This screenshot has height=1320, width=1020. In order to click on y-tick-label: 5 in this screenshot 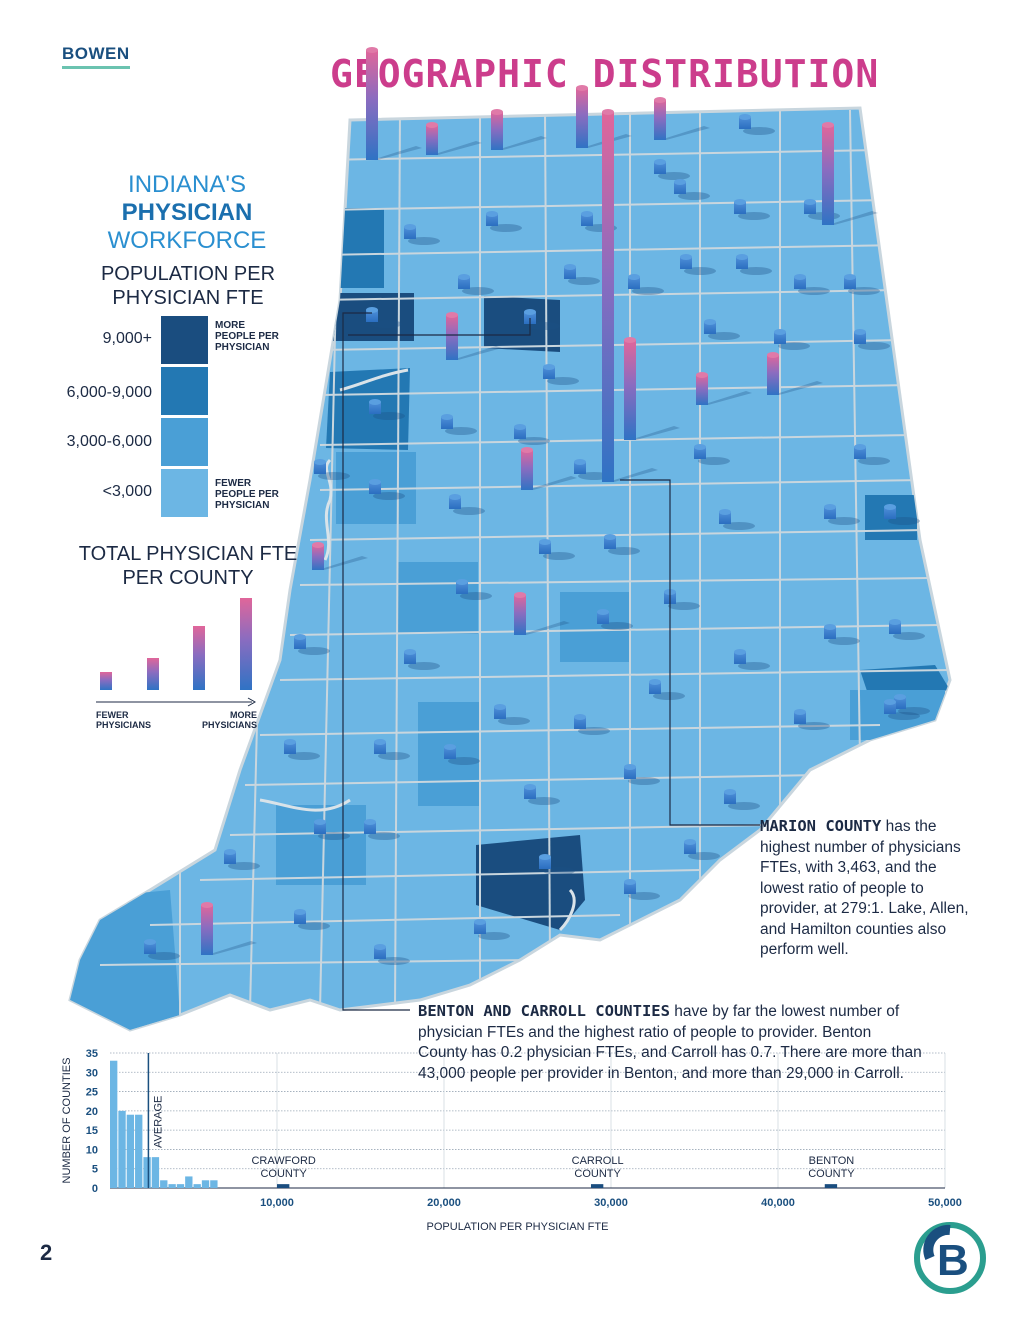, I will do `click(95, 1170)`.